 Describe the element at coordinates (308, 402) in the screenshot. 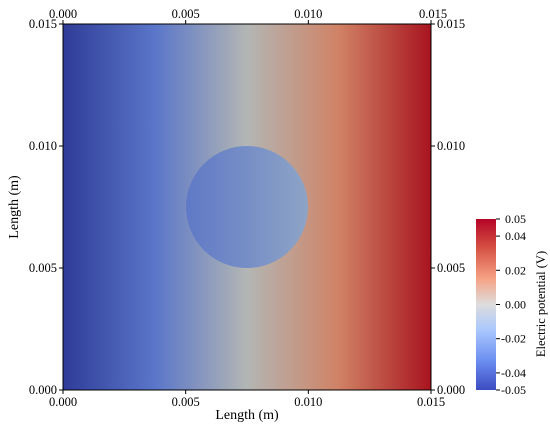

I see `x-tick-label: 0.010` at that location.